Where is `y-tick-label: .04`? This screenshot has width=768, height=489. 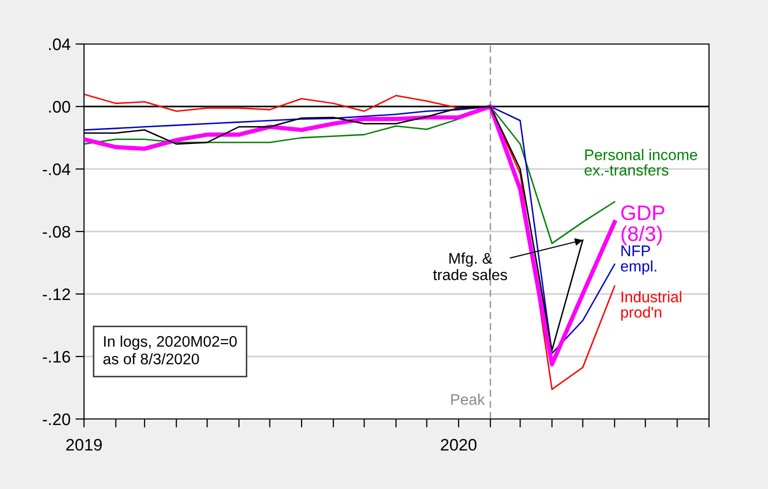
y-tick-label: .04 is located at coordinates (59, 44).